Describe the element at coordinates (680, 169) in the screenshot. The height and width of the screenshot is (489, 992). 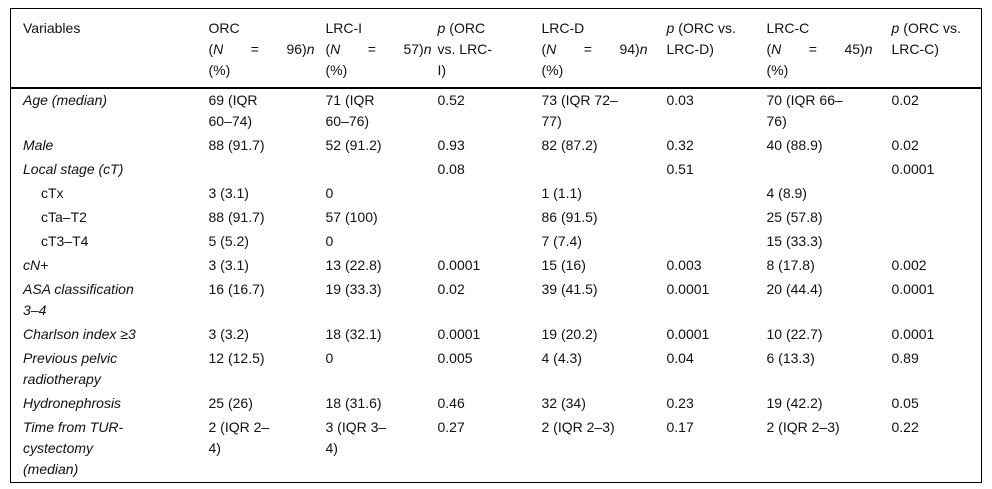
I see `cell-p-lrc-d: 0.51` at that location.